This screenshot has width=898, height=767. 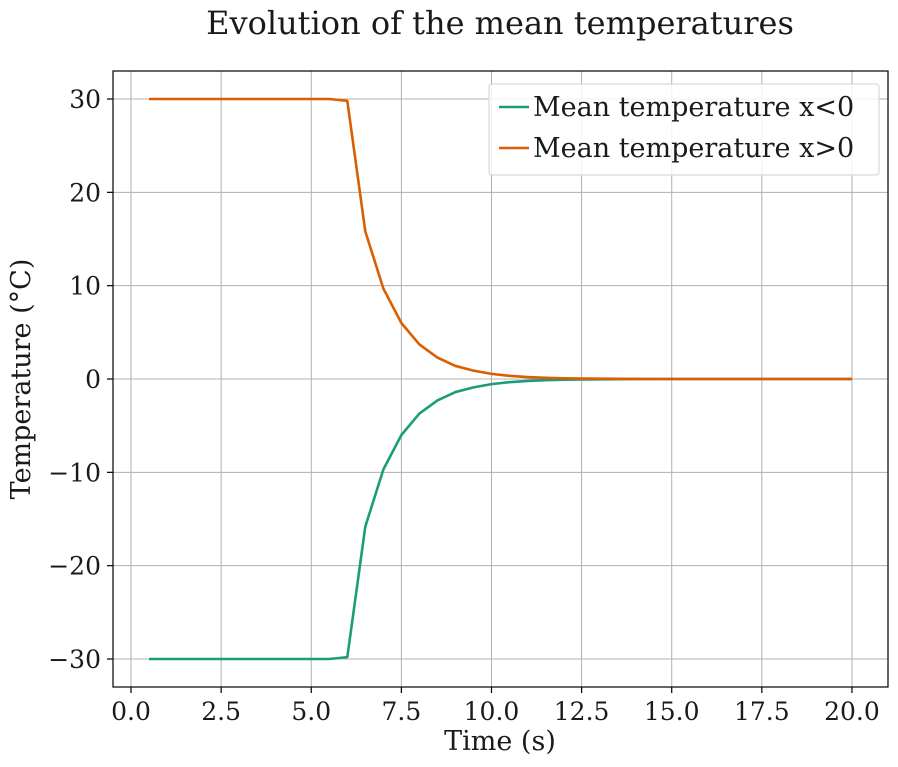 What do you see at coordinates (500, 23) in the screenshot?
I see `chart-title: Evolution of the mean temperatures` at bounding box center [500, 23].